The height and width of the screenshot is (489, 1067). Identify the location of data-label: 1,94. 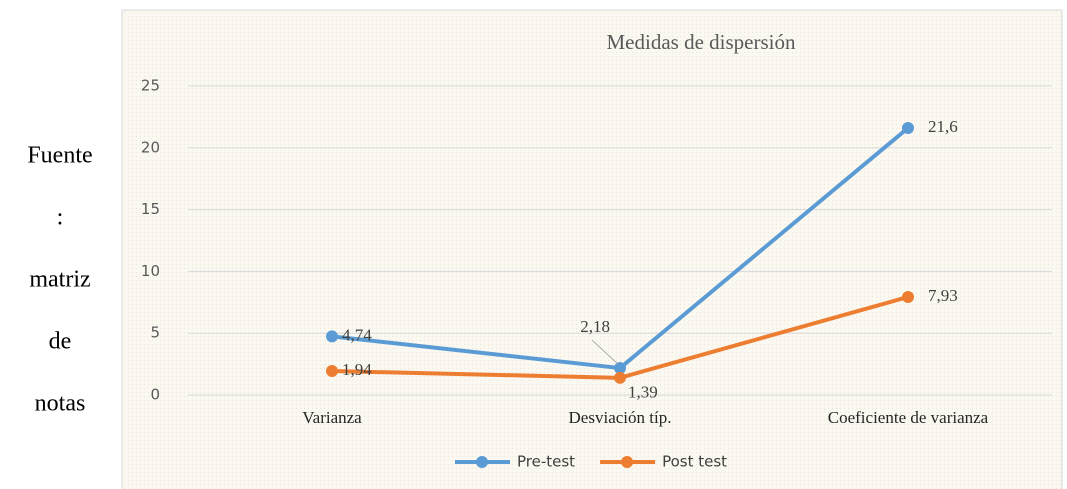
(357, 369).